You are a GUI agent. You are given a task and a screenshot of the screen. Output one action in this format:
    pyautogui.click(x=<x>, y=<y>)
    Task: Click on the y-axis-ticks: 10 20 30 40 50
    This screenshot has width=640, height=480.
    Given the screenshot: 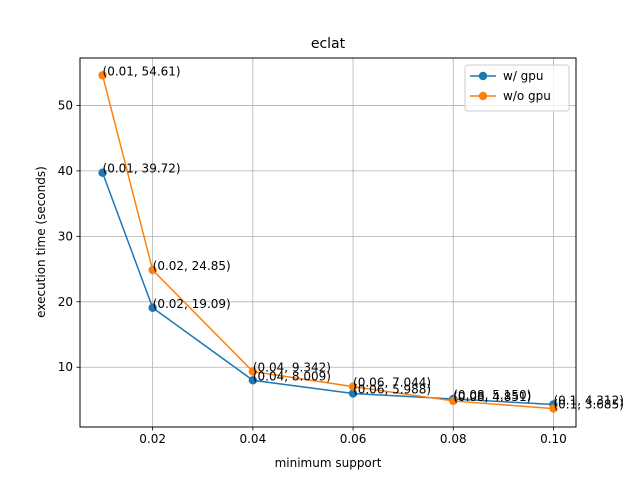 What is the action you would take?
    pyautogui.click(x=69, y=236)
    